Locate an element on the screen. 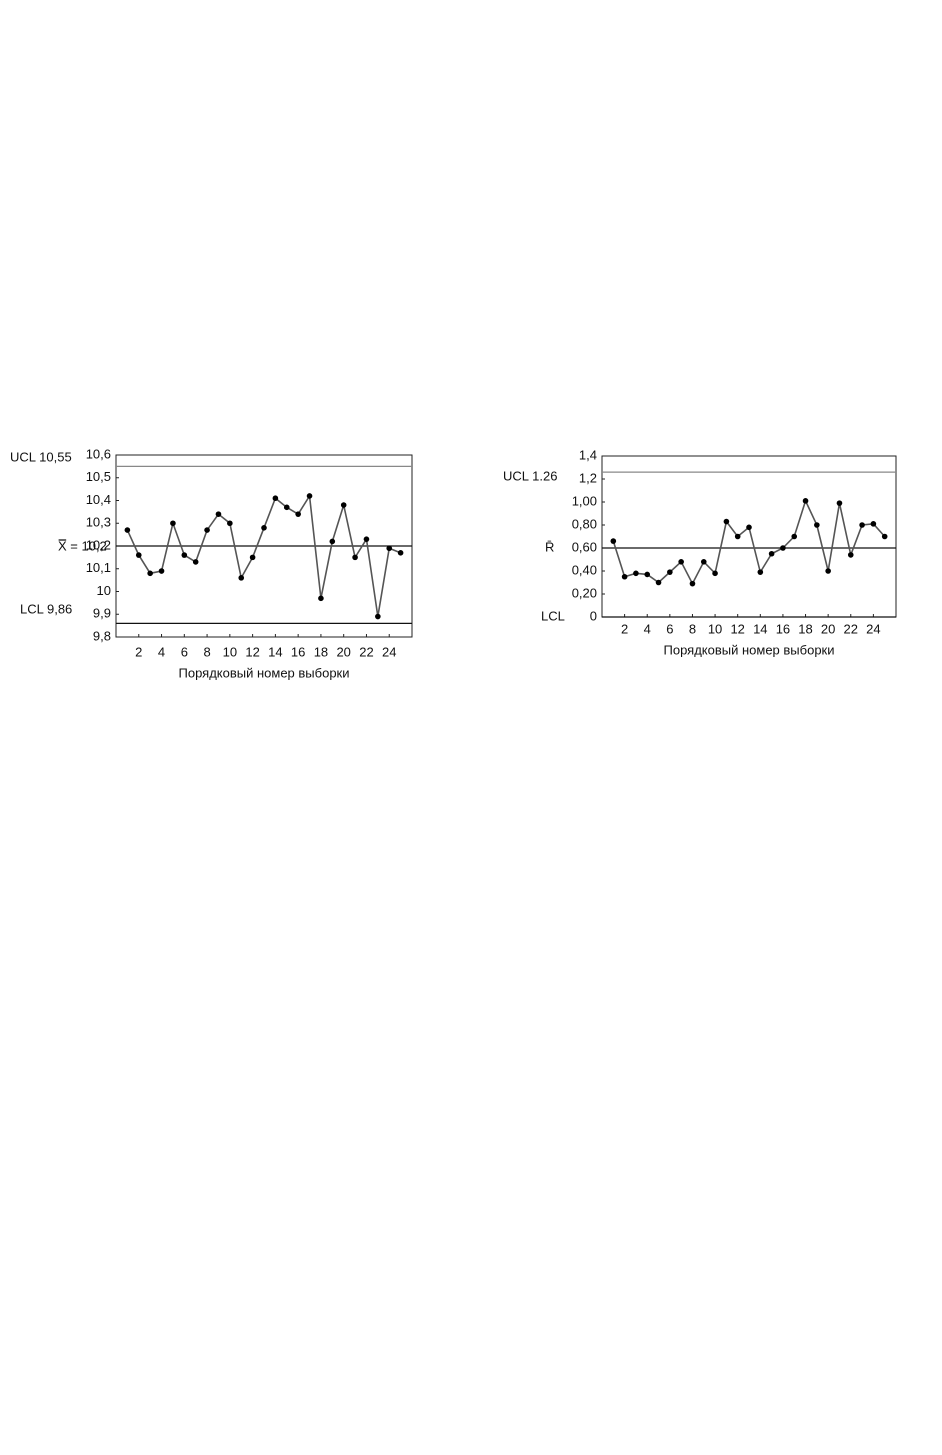  y-tick-label: 9,8 is located at coordinates (102, 635).